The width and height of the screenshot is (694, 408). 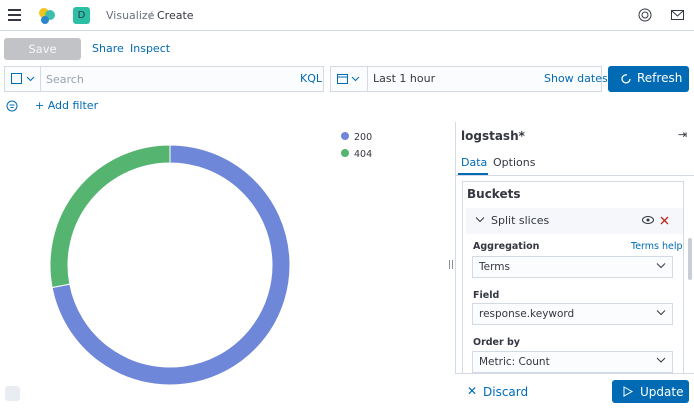 I want to click on share-link: Share, so click(x=108, y=48).